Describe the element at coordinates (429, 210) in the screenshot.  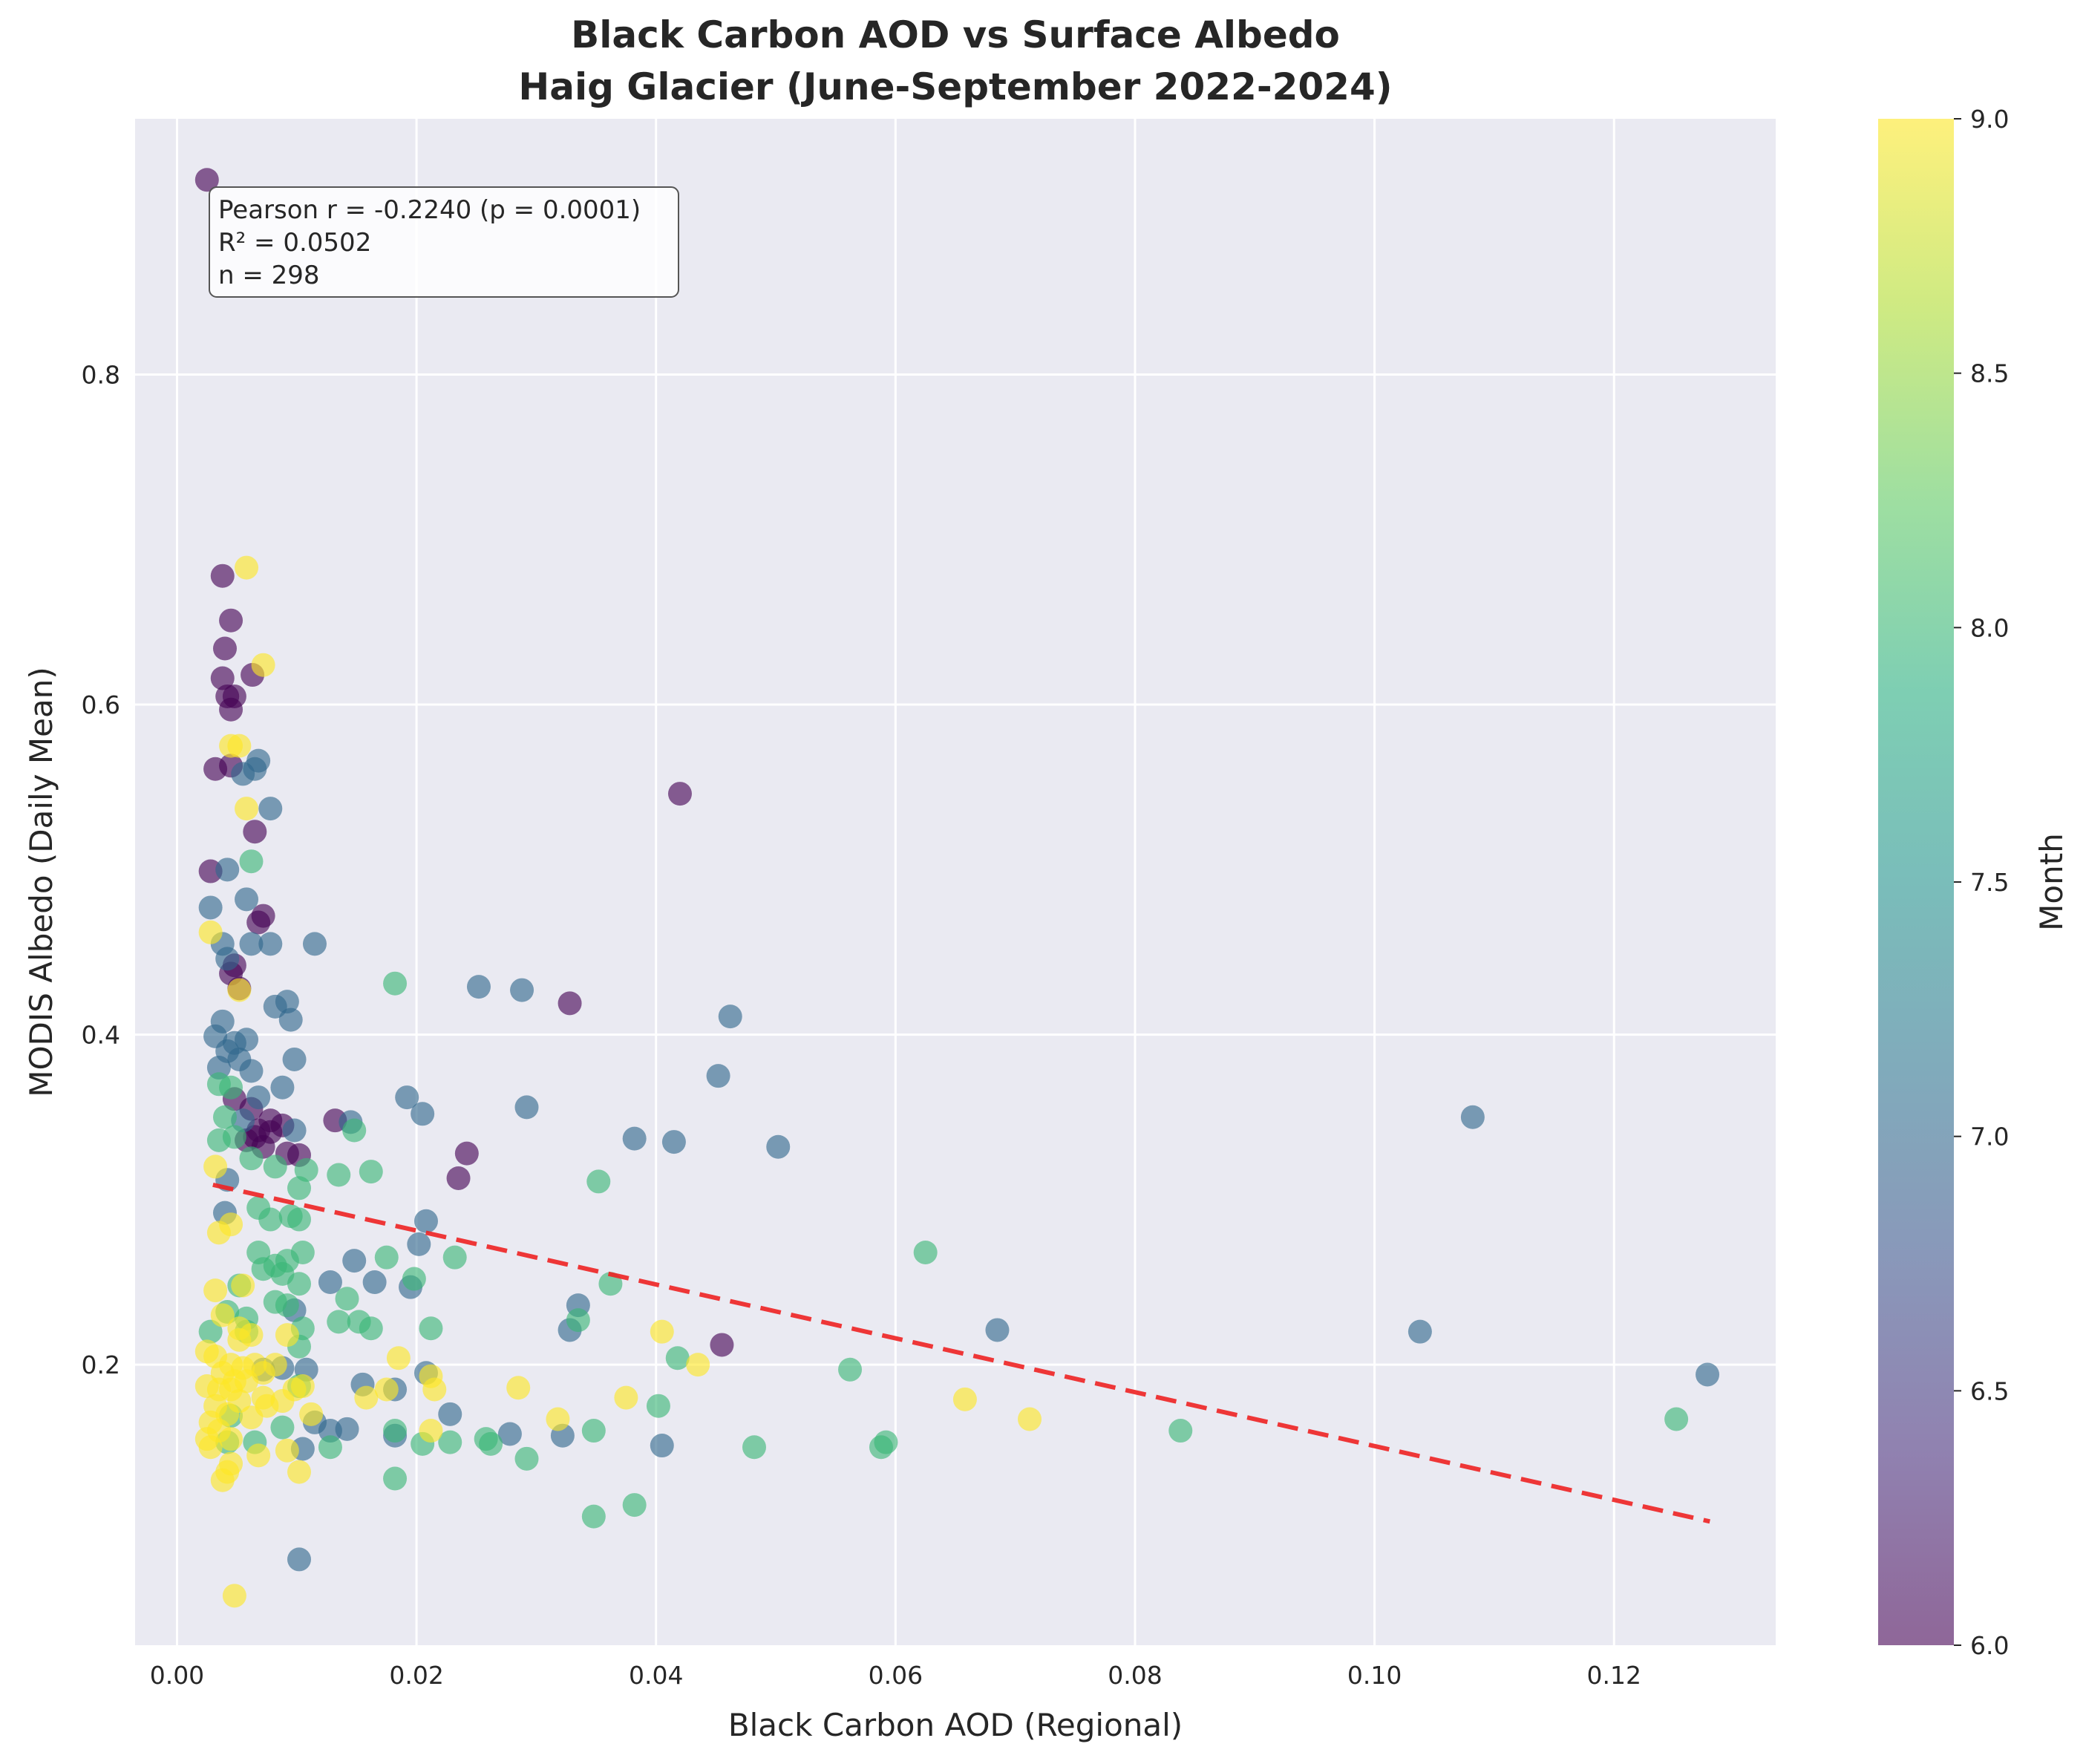
I see `stats-pearson: Pearson r = -0.2240 (p = 0.0001)` at that location.